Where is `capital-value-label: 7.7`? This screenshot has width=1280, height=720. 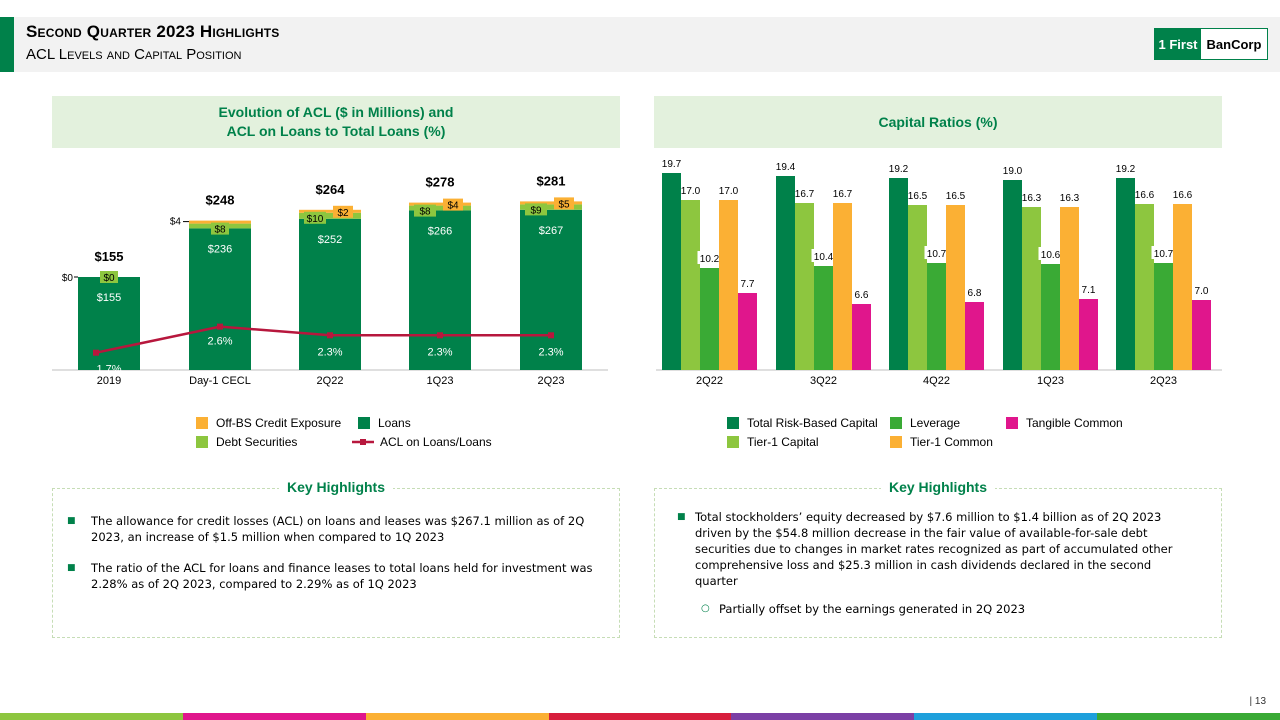 capital-value-label: 7.7 is located at coordinates (748, 284).